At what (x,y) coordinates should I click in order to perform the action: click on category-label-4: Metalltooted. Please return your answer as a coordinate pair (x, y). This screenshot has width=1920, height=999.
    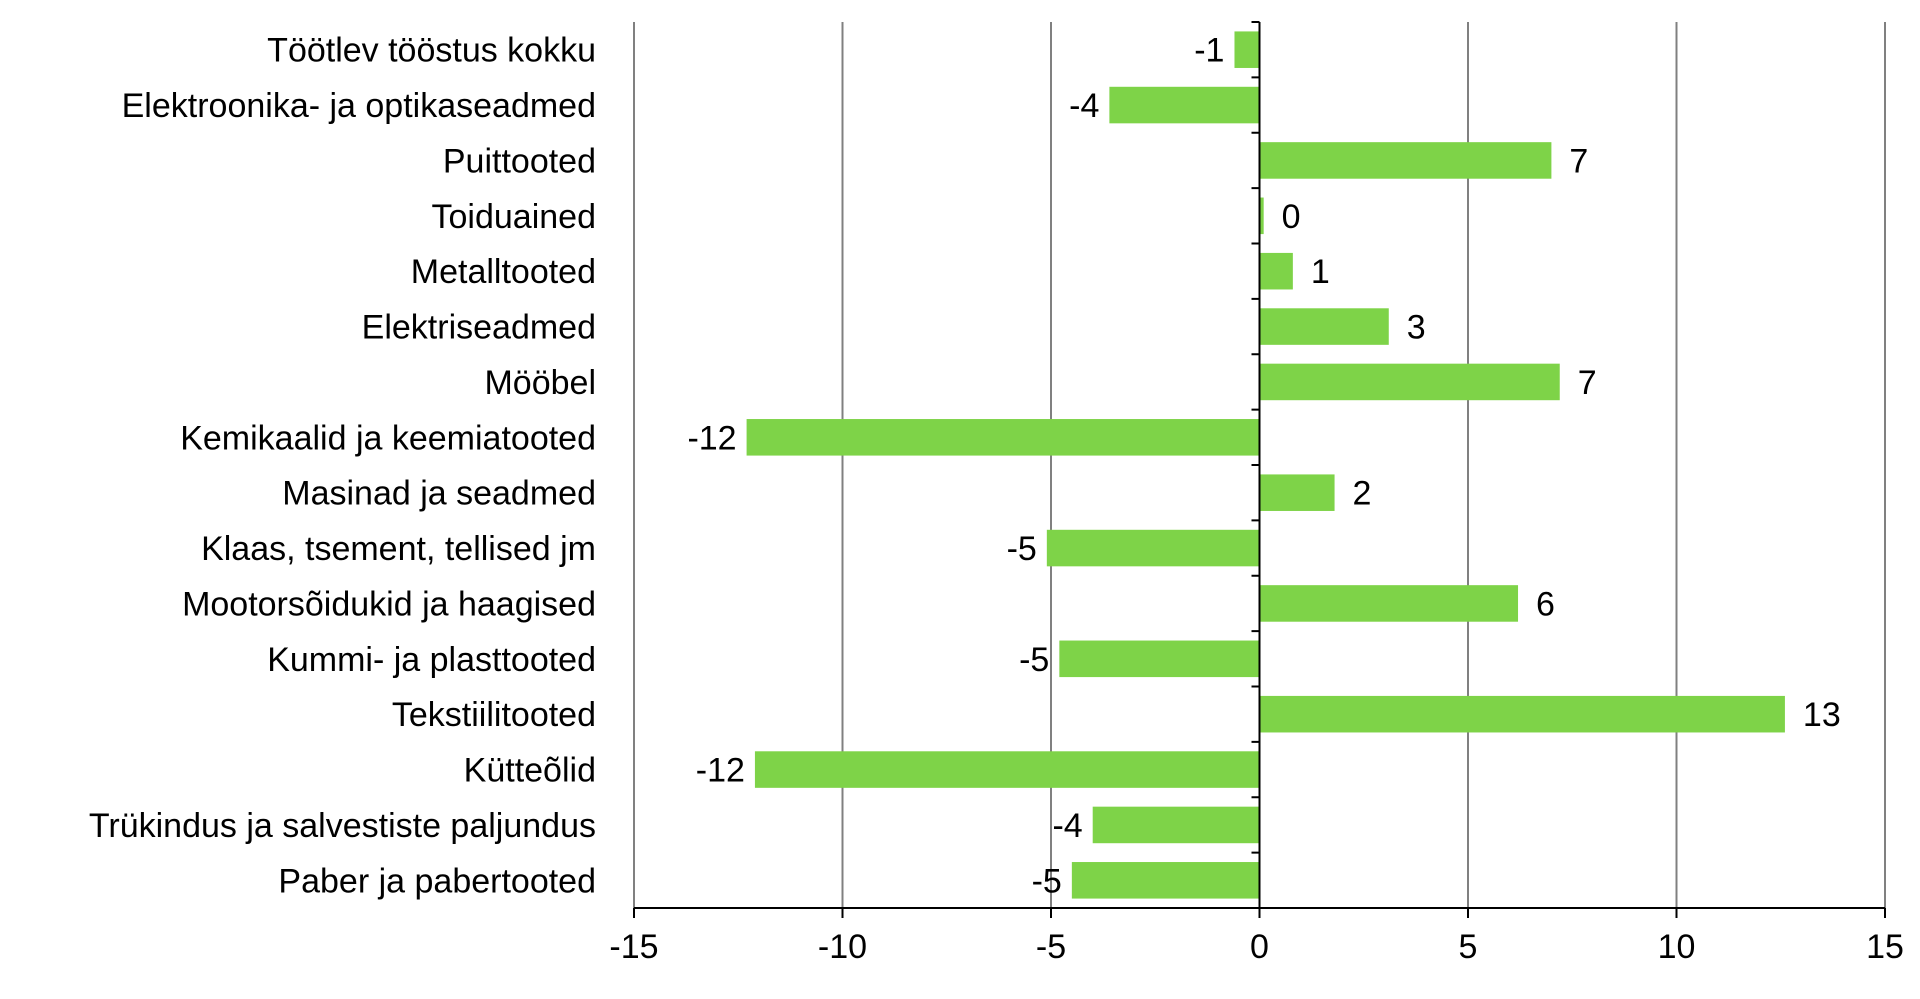
    Looking at the image, I should click on (503, 272).